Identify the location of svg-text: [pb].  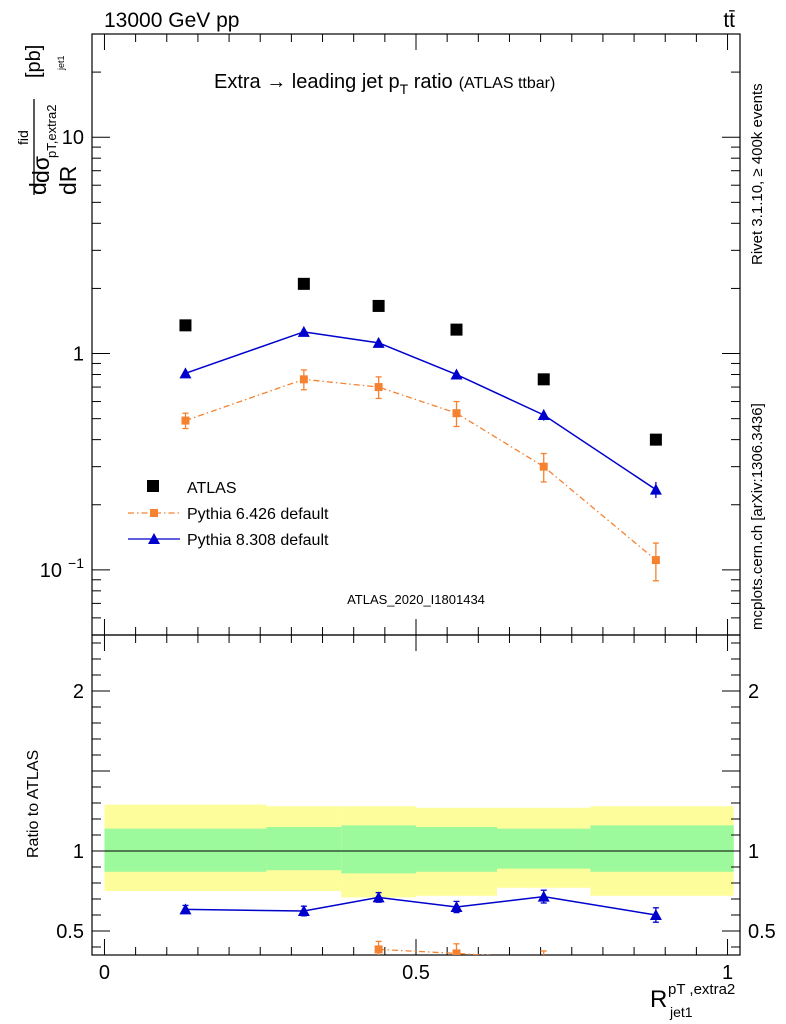
(34, 61).